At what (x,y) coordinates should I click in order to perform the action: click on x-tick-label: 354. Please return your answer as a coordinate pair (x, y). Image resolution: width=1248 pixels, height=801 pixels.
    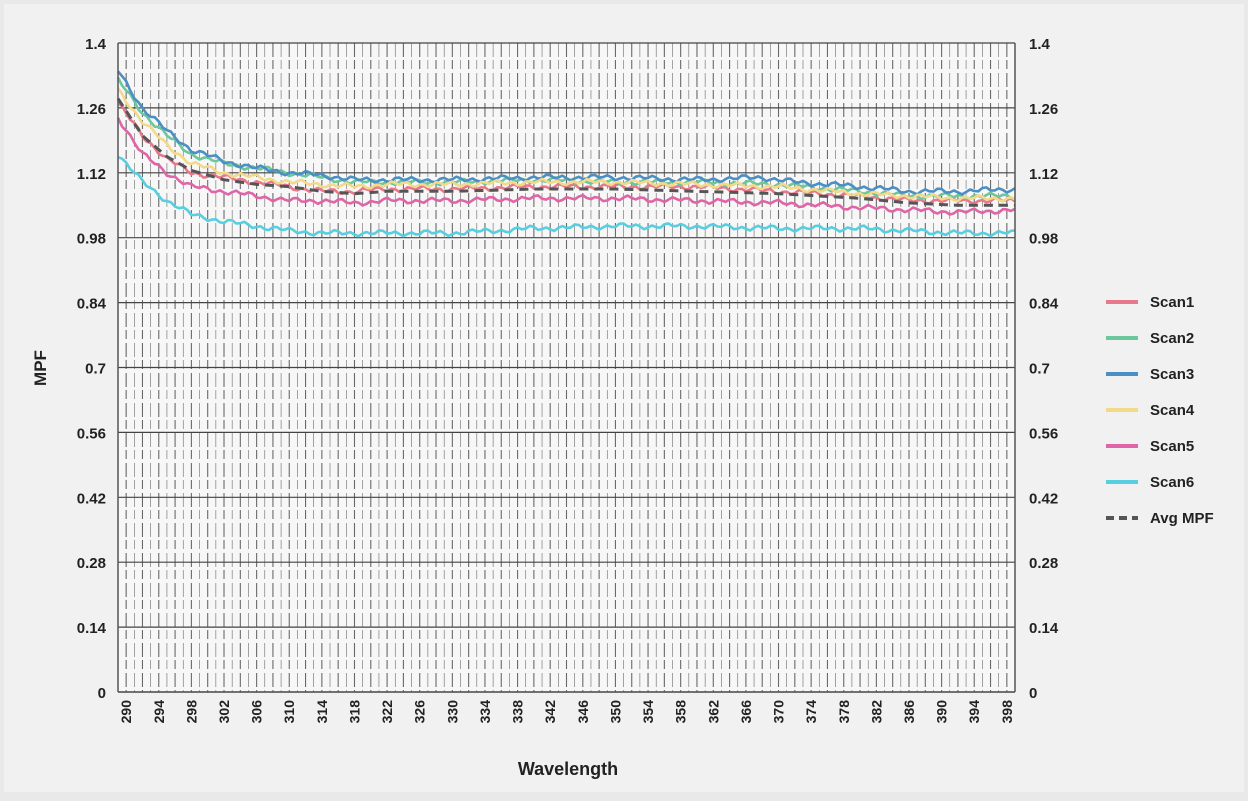
    Looking at the image, I should click on (648, 712).